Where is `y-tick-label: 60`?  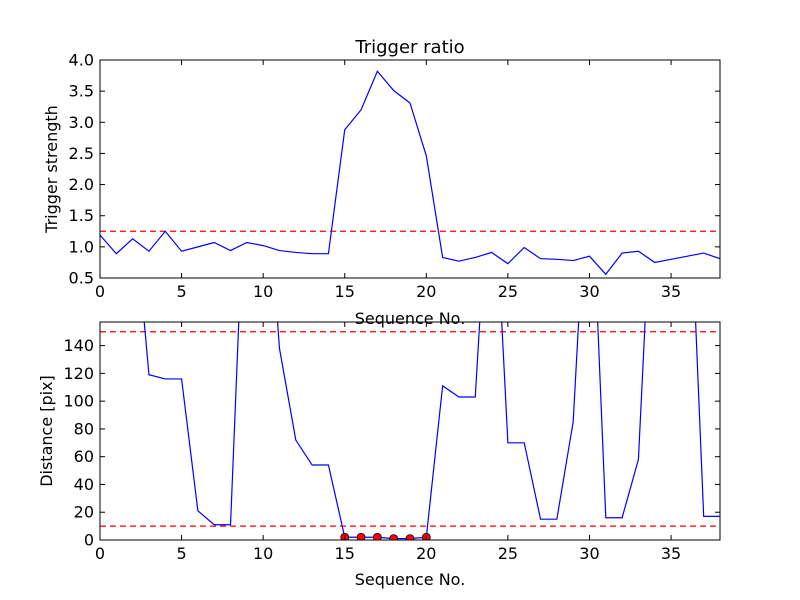
y-tick-label: 60 is located at coordinates (84, 456).